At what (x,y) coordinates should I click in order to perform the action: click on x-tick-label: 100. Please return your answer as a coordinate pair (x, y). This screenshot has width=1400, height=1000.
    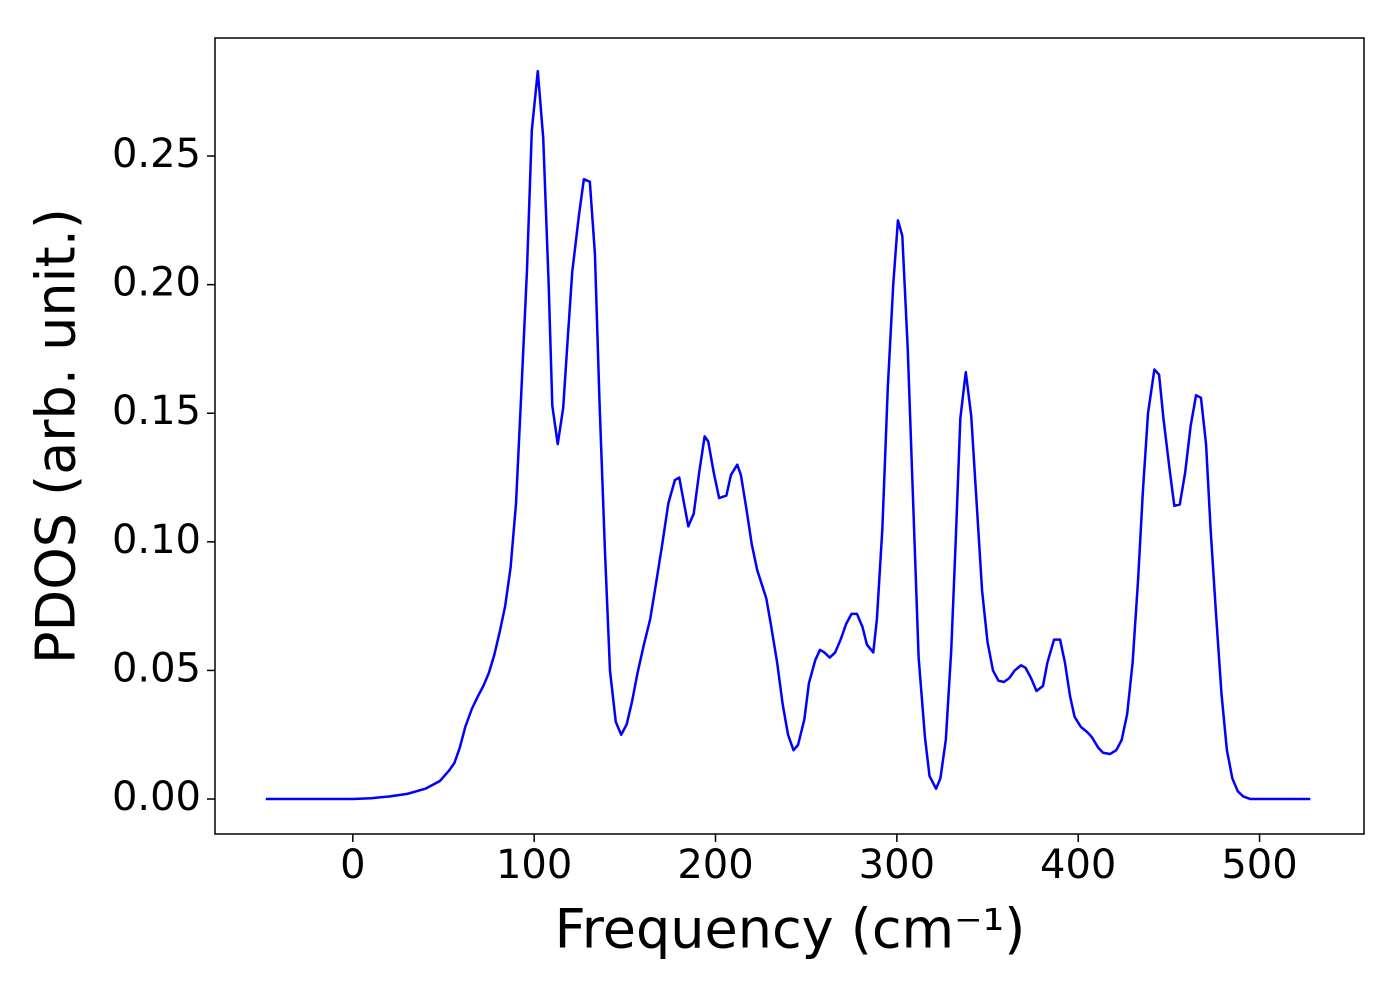
    Looking at the image, I should click on (534, 865).